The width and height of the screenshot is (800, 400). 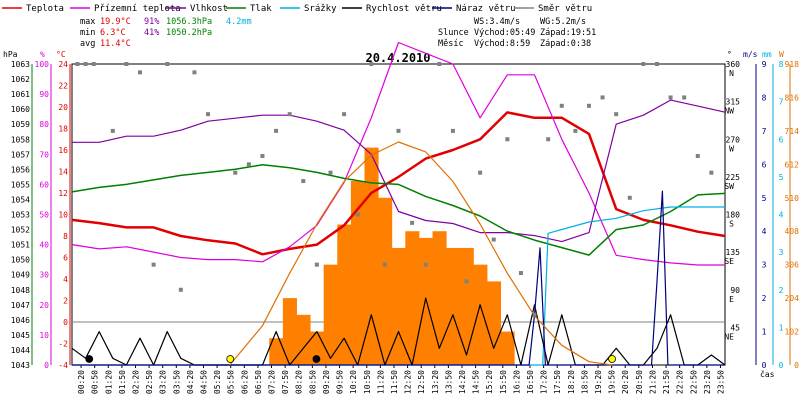 I want to click on tick-label-ms: 1, so click(x=764, y=332).